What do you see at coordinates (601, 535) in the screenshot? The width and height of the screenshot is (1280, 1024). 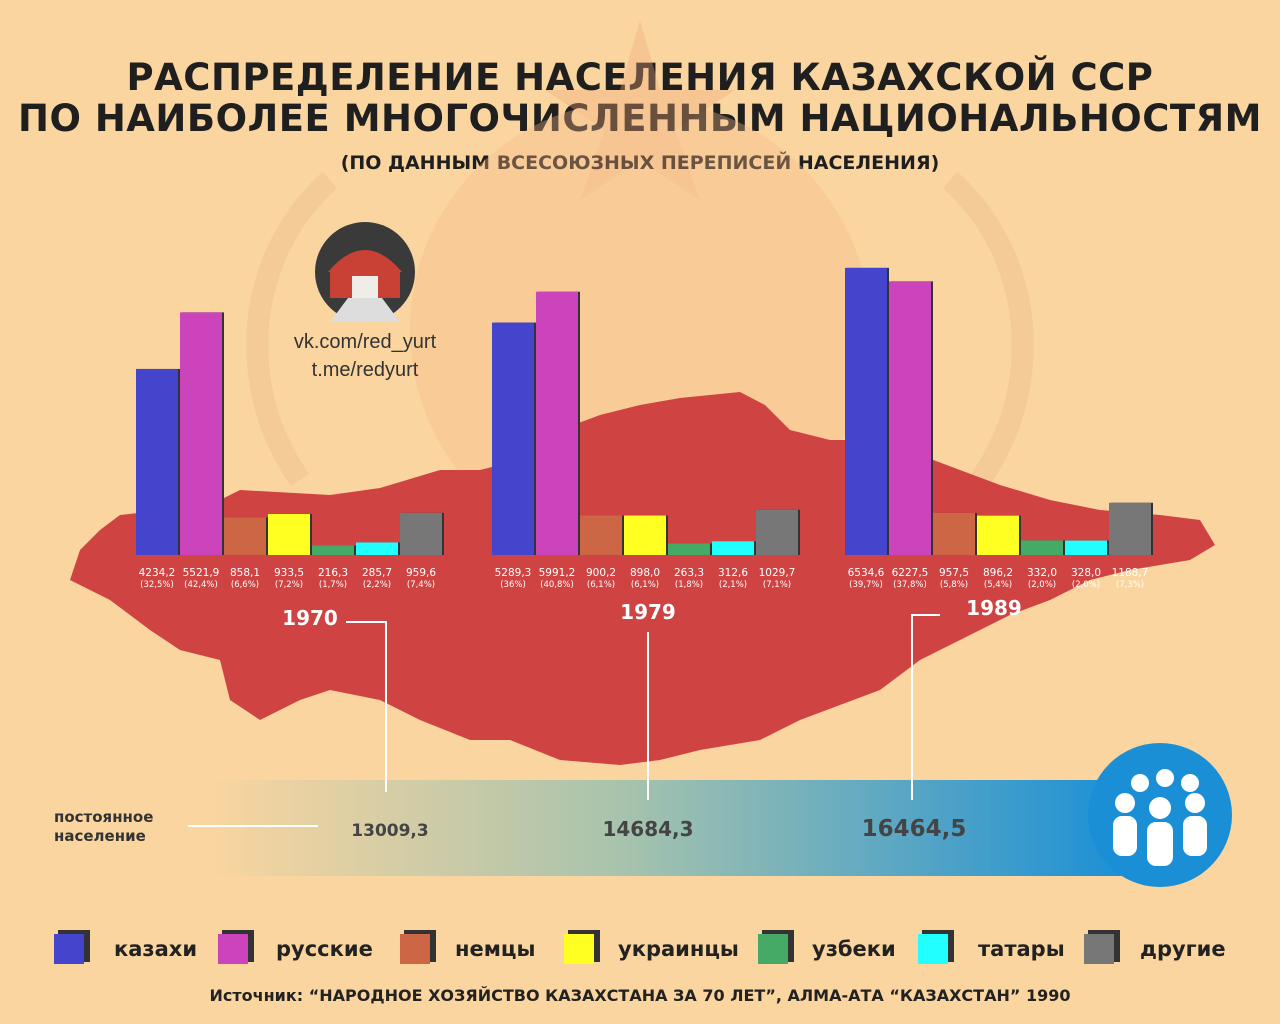 I see `bar-germans-1979` at bounding box center [601, 535].